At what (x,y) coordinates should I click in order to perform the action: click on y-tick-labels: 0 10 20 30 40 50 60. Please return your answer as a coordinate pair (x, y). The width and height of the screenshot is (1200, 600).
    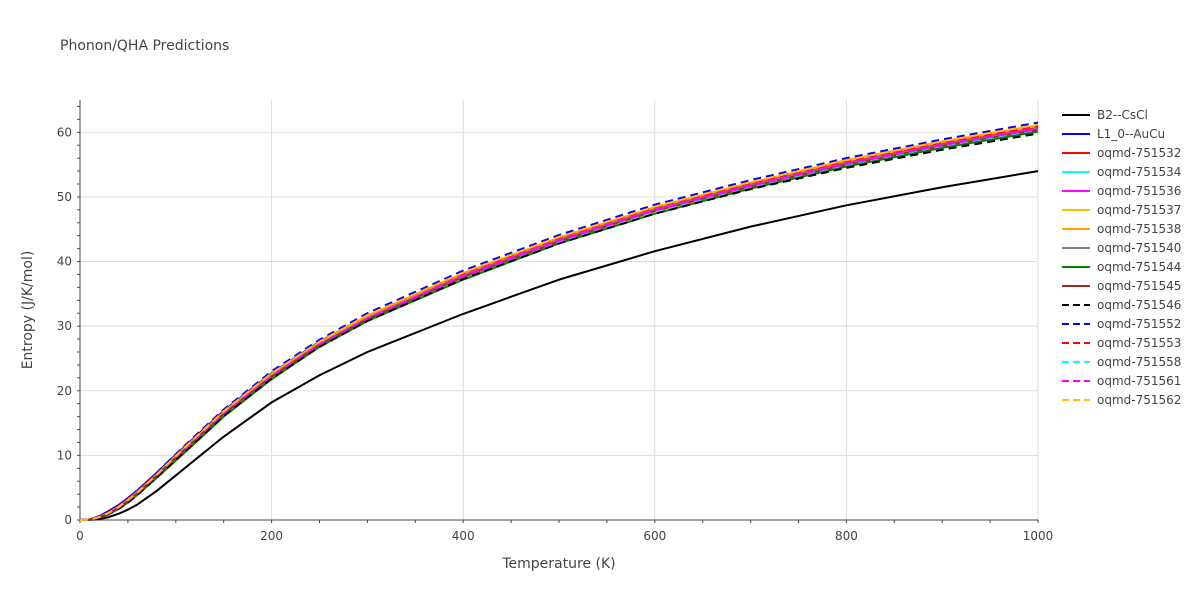
    Looking at the image, I should click on (64, 326).